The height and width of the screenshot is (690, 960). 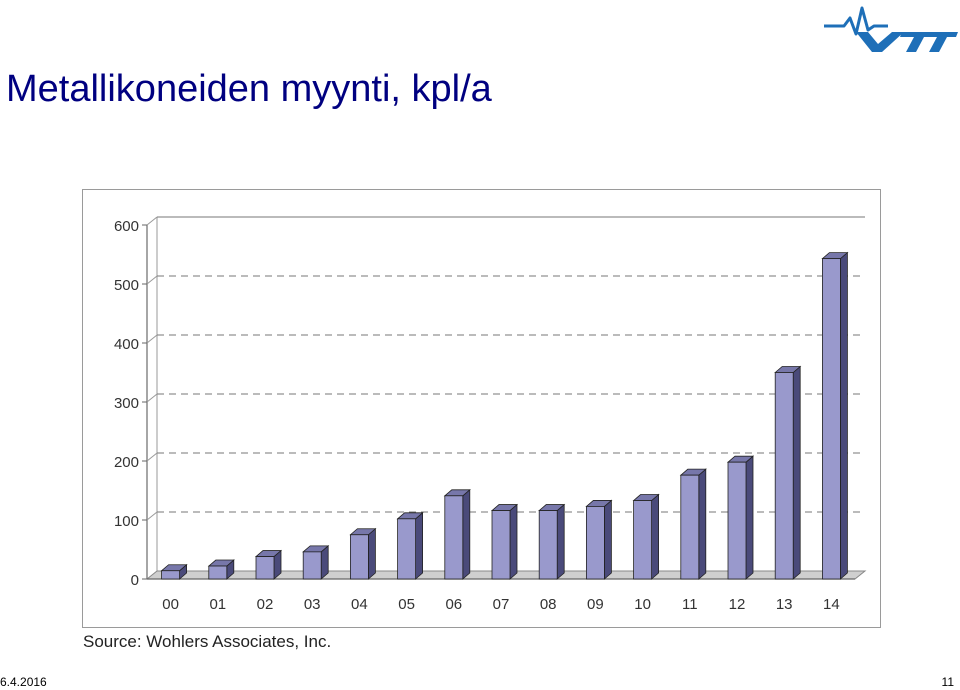 I want to click on x-tick-label: 12, so click(x=737, y=604).